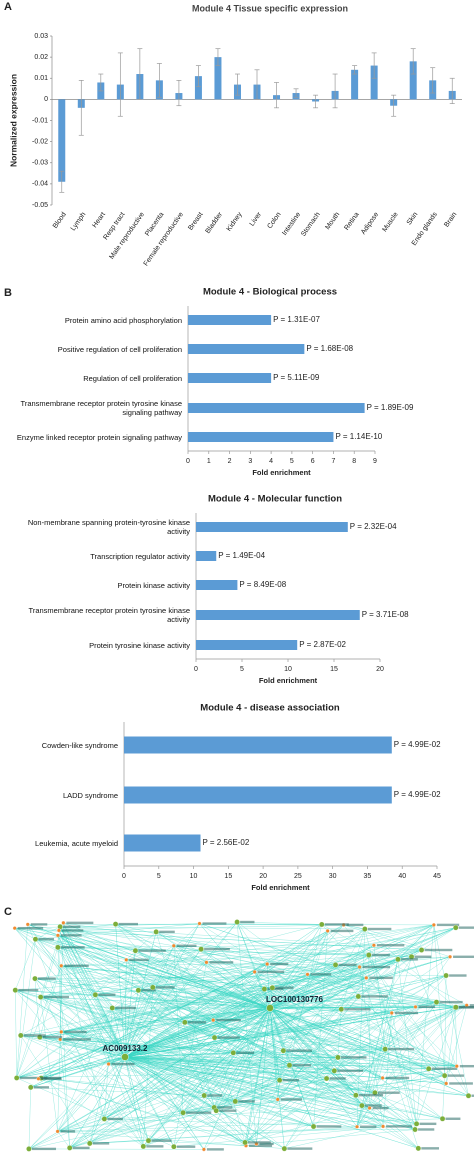  What do you see at coordinates (226, 842) in the screenshot?
I see `p-value-label: P = 2.56E-02` at bounding box center [226, 842].